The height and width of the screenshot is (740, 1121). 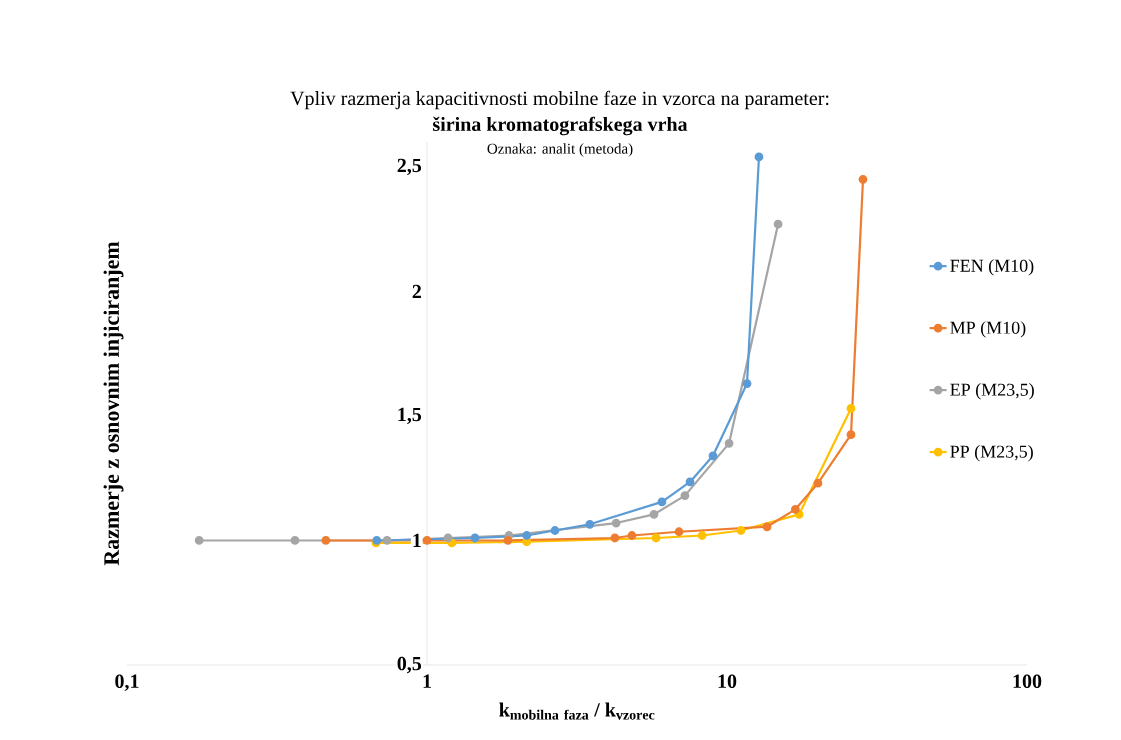 I want to click on legend-label: MP (M10), so click(x=988, y=329).